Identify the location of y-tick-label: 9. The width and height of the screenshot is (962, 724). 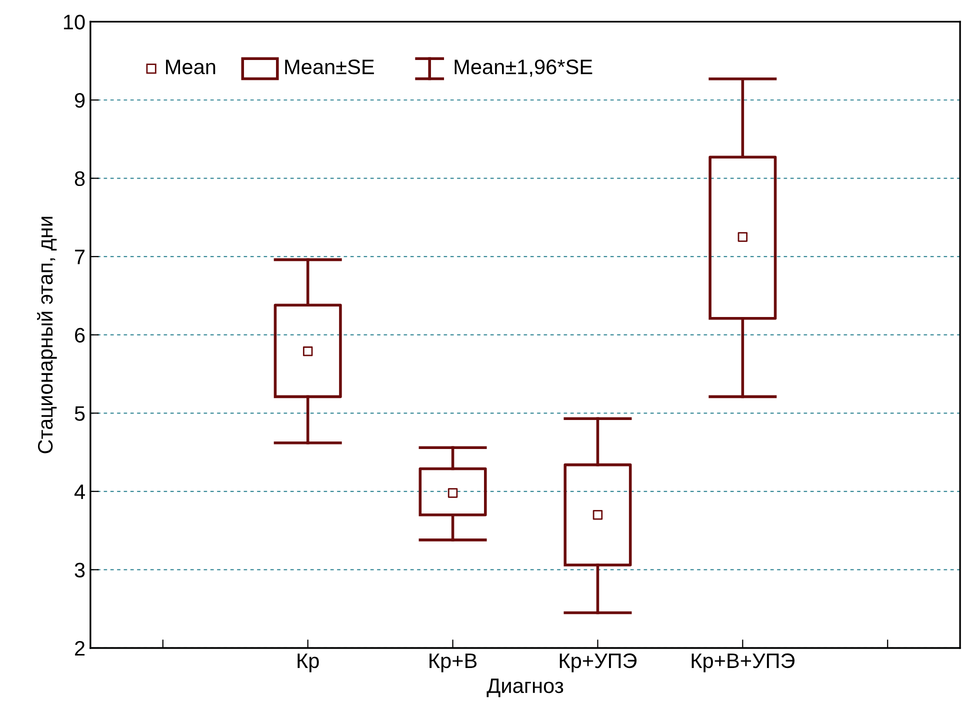
(79, 100).